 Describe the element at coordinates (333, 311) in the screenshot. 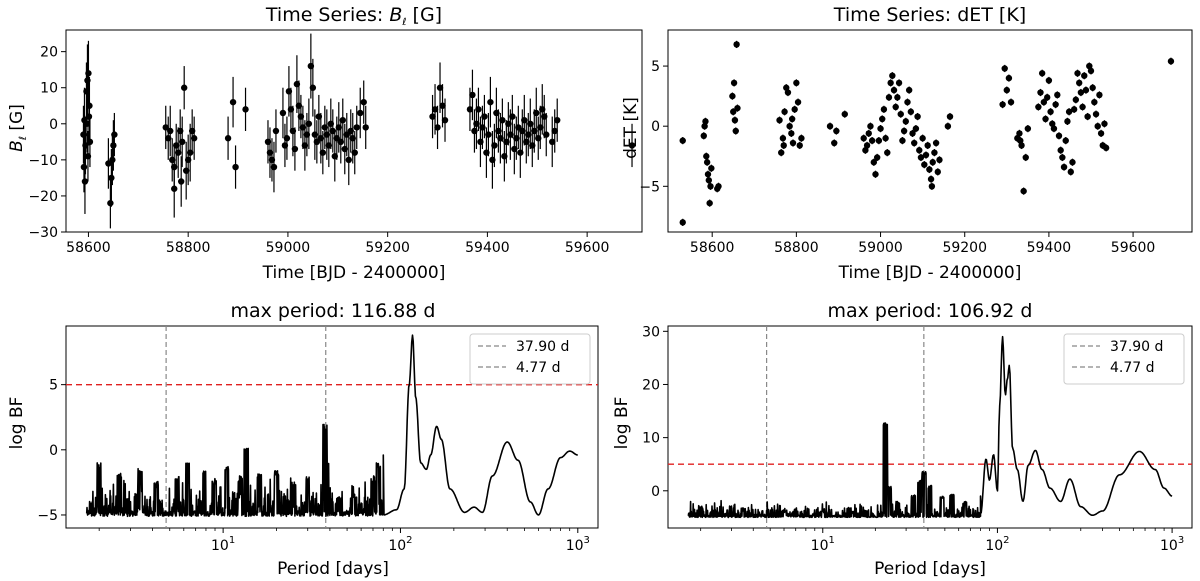

I see `chart-title: max period: 116.88 d` at that location.